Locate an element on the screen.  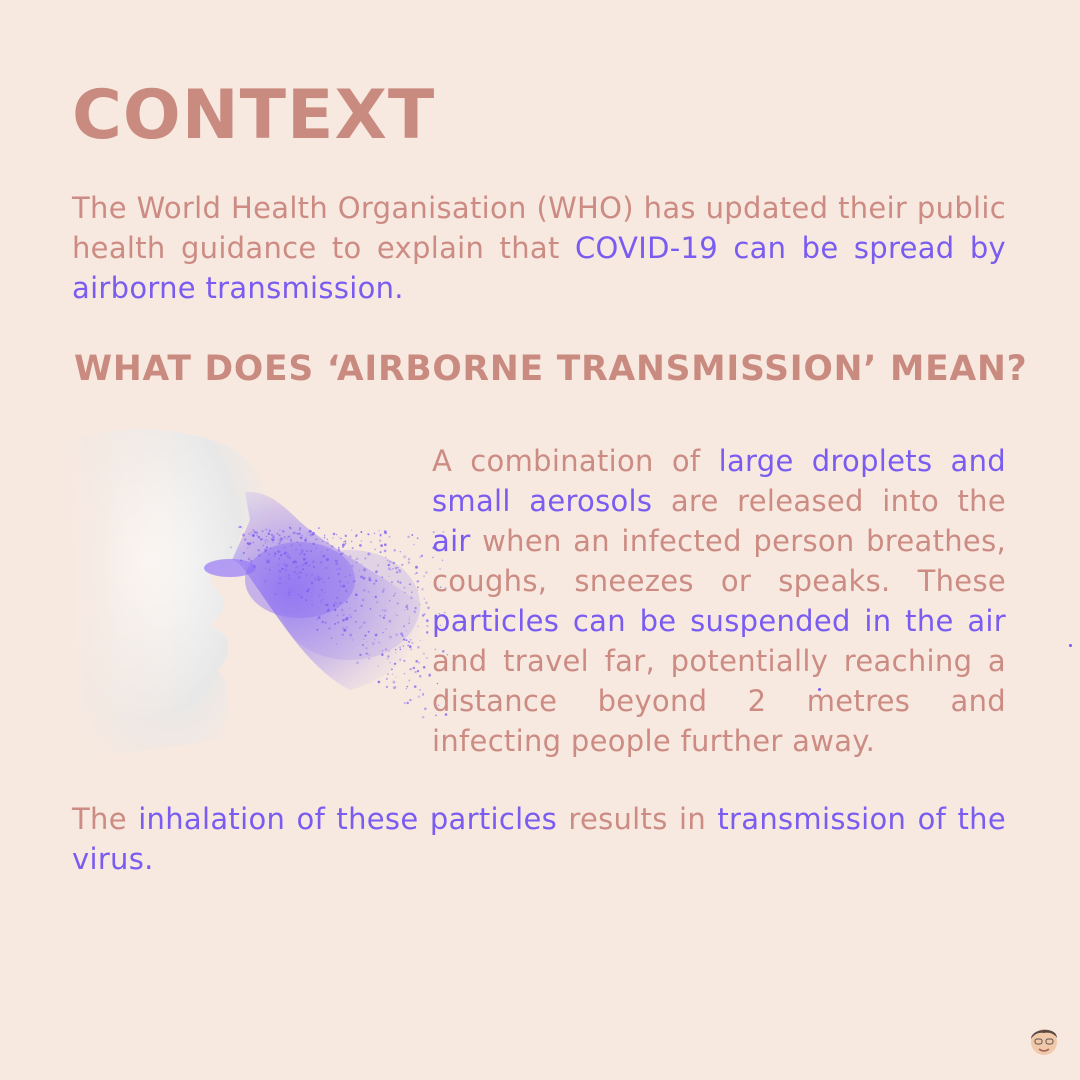
stray-particle is located at coordinates (1070, 645).